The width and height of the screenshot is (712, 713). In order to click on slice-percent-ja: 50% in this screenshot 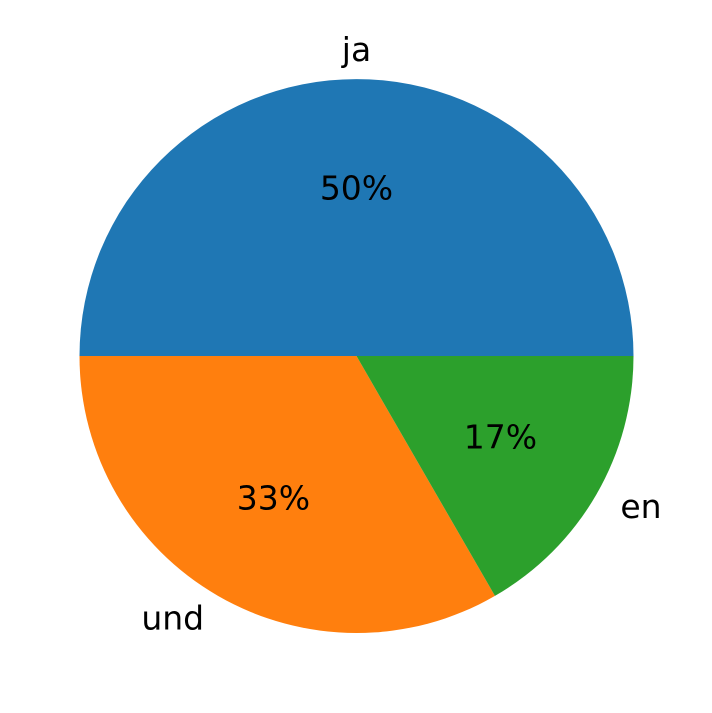, I will do `click(356, 187)`.